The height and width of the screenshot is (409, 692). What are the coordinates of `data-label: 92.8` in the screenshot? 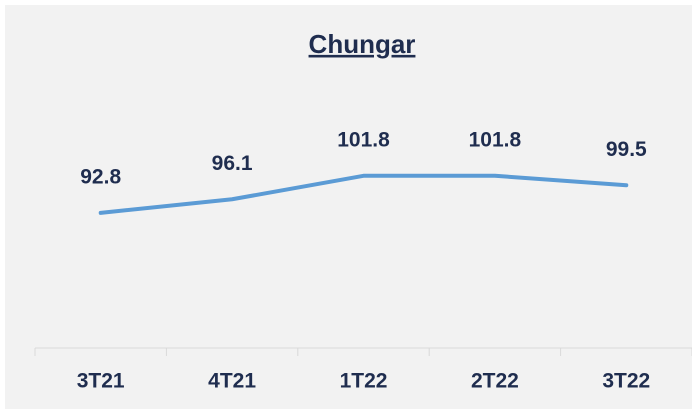 It's located at (100, 176).